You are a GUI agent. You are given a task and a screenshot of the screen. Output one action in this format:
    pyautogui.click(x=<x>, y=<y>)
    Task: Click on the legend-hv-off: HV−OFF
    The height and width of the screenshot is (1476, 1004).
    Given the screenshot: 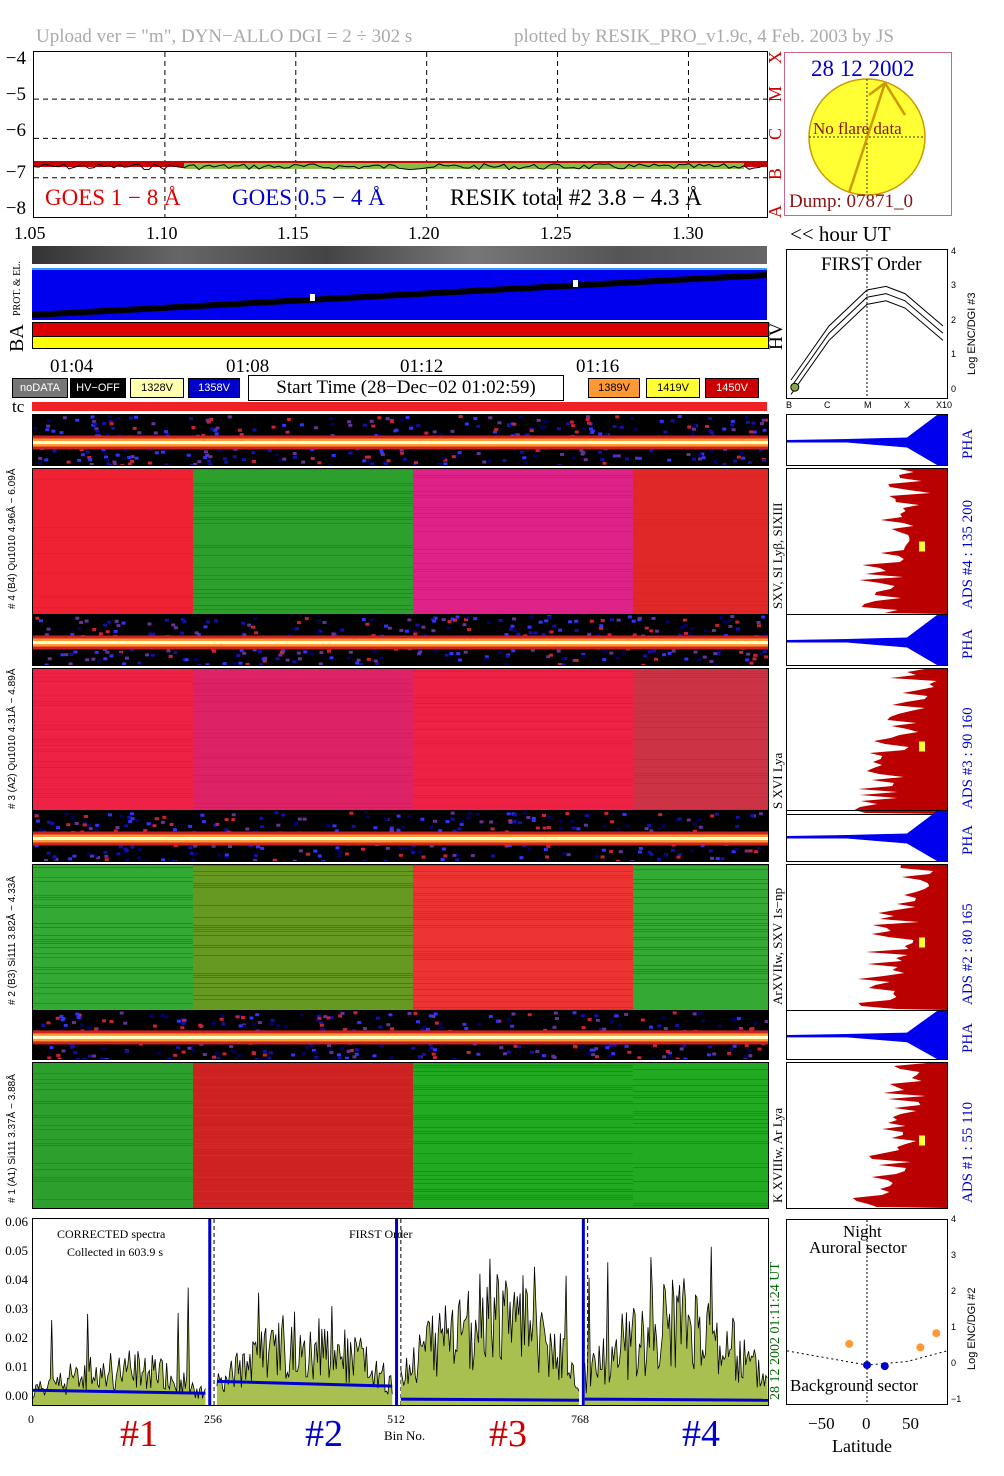 What is the action you would take?
    pyautogui.click(x=98, y=388)
    